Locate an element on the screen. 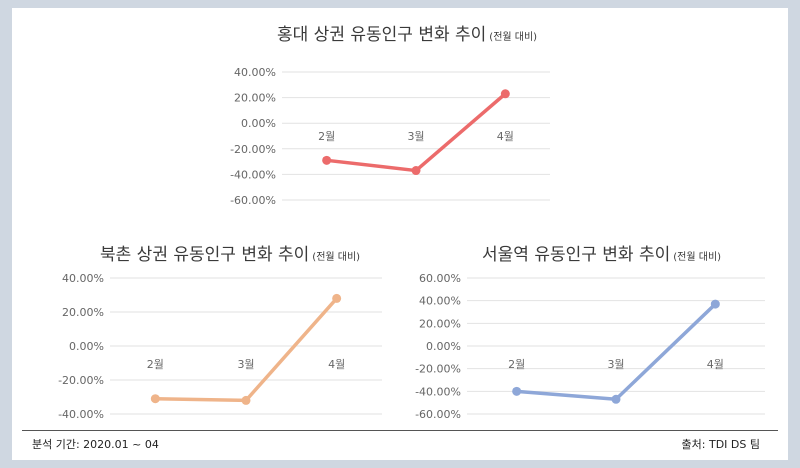 Image resolution: width=800 pixels, height=468 pixels. source-credit: 출처: TDI DS 팀 is located at coordinates (720, 444).